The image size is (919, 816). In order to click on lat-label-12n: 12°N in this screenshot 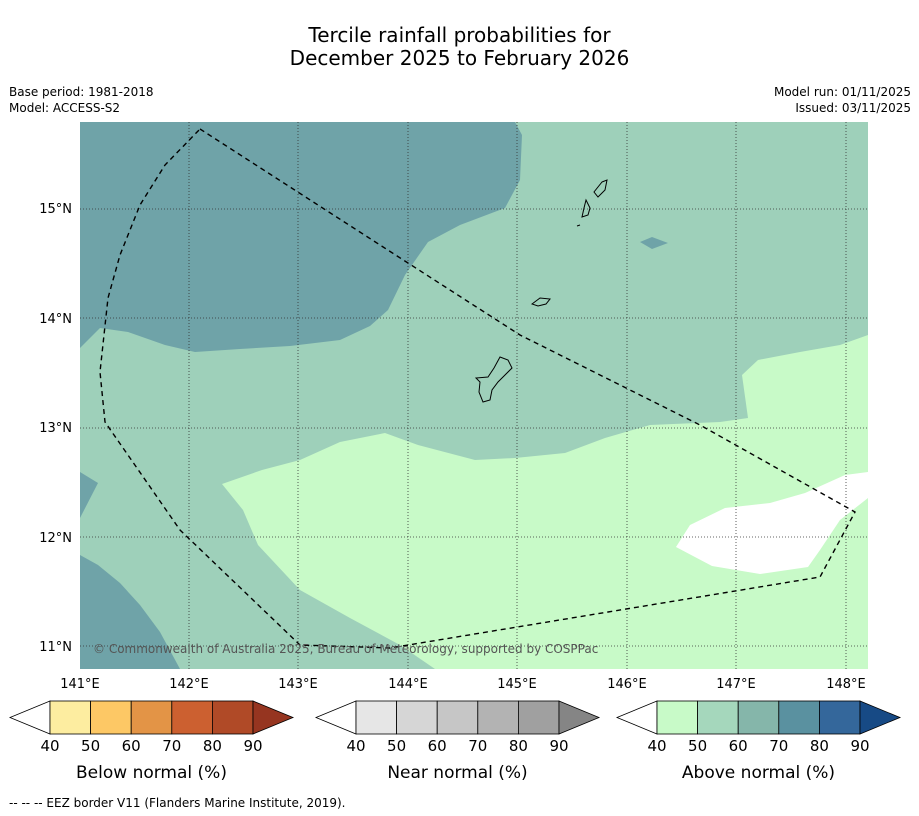, I will do `click(55, 538)`.